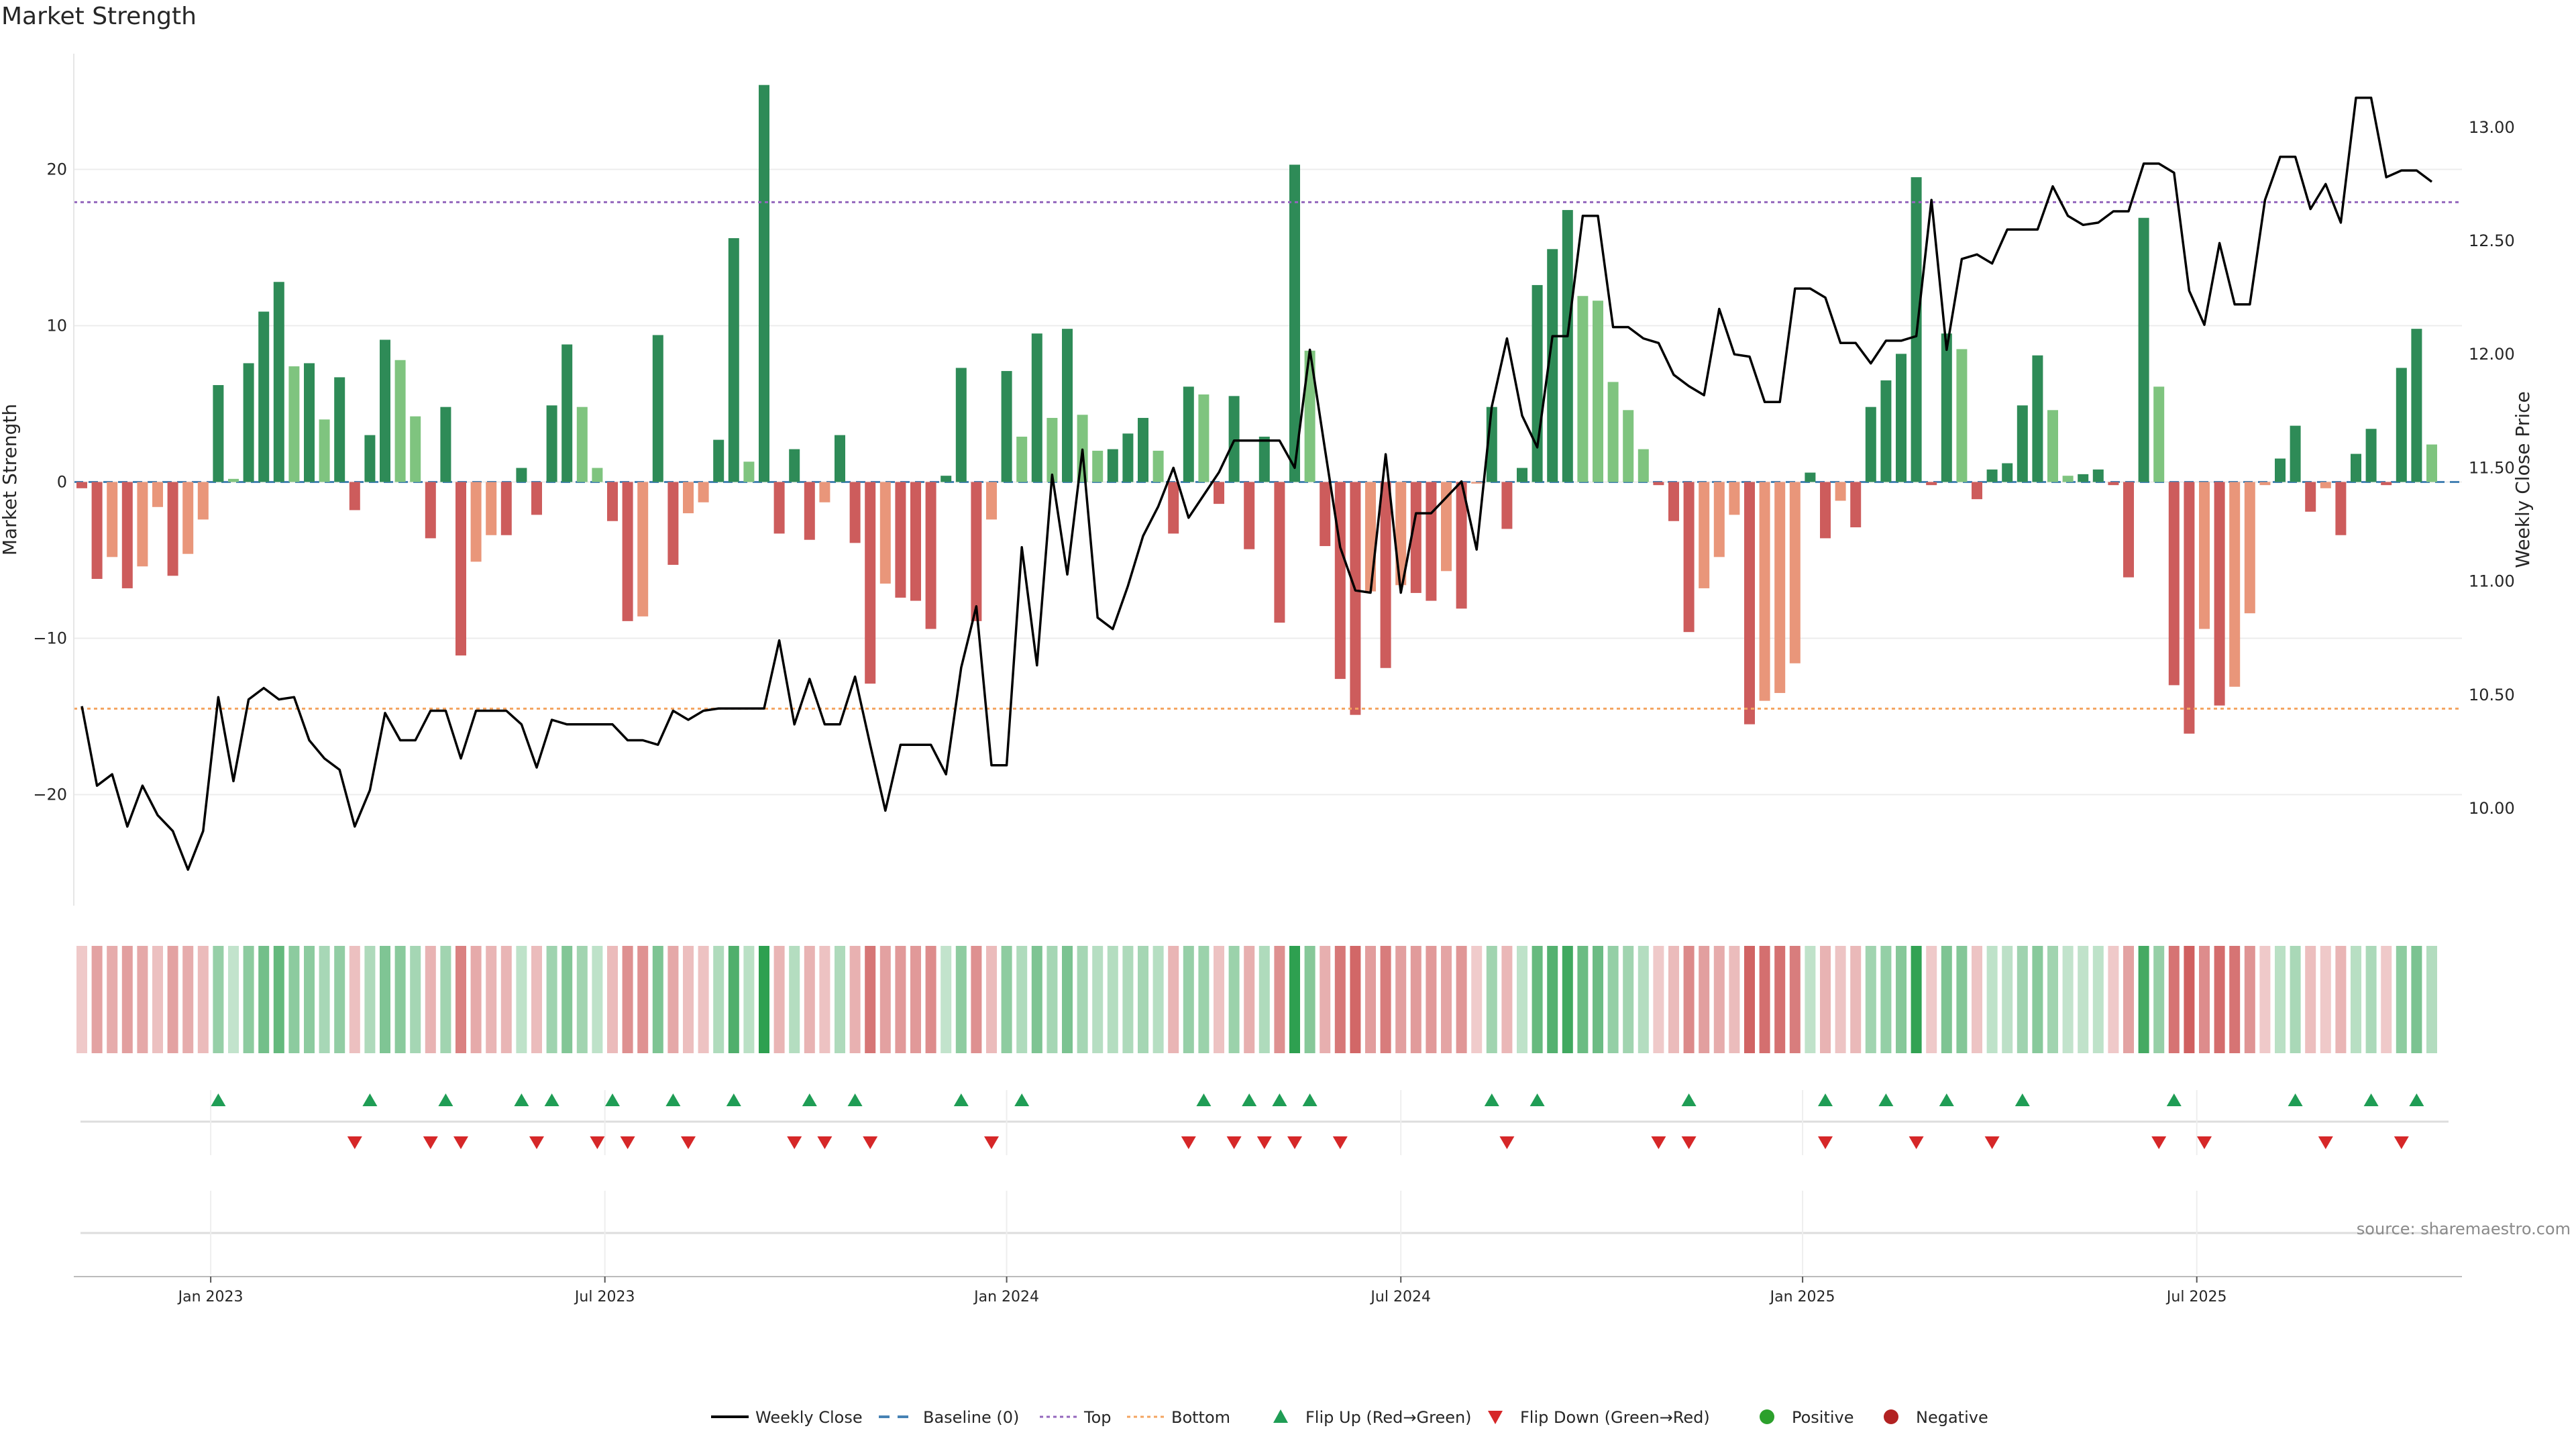  What do you see at coordinates (809, 1417) in the screenshot?
I see `legend-label: Weekly Close` at bounding box center [809, 1417].